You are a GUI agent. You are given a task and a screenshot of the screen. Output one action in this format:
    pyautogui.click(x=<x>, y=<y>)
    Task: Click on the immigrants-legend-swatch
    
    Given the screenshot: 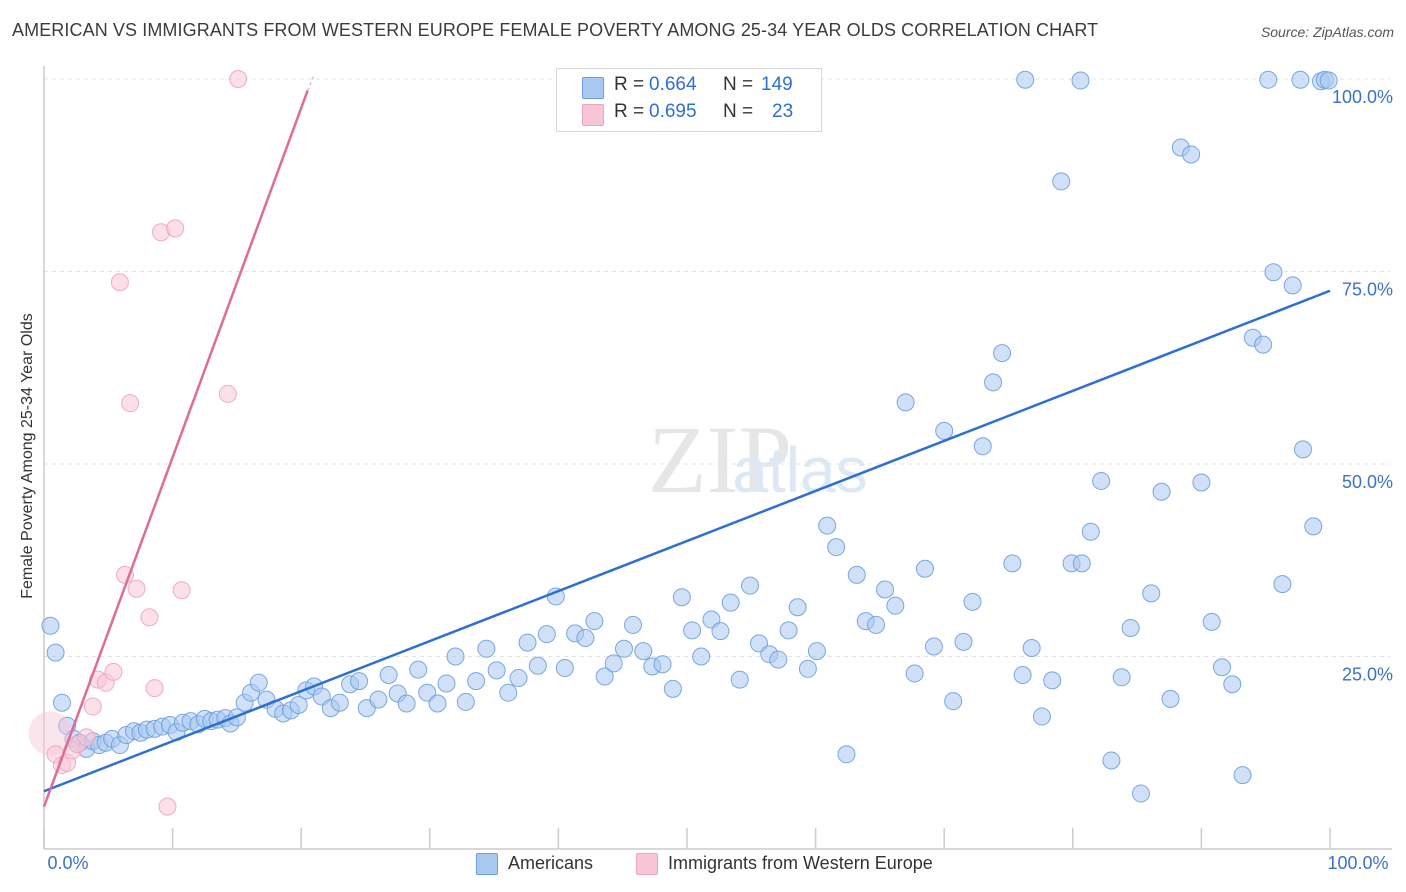 What is the action you would take?
    pyautogui.click(x=647, y=864)
    